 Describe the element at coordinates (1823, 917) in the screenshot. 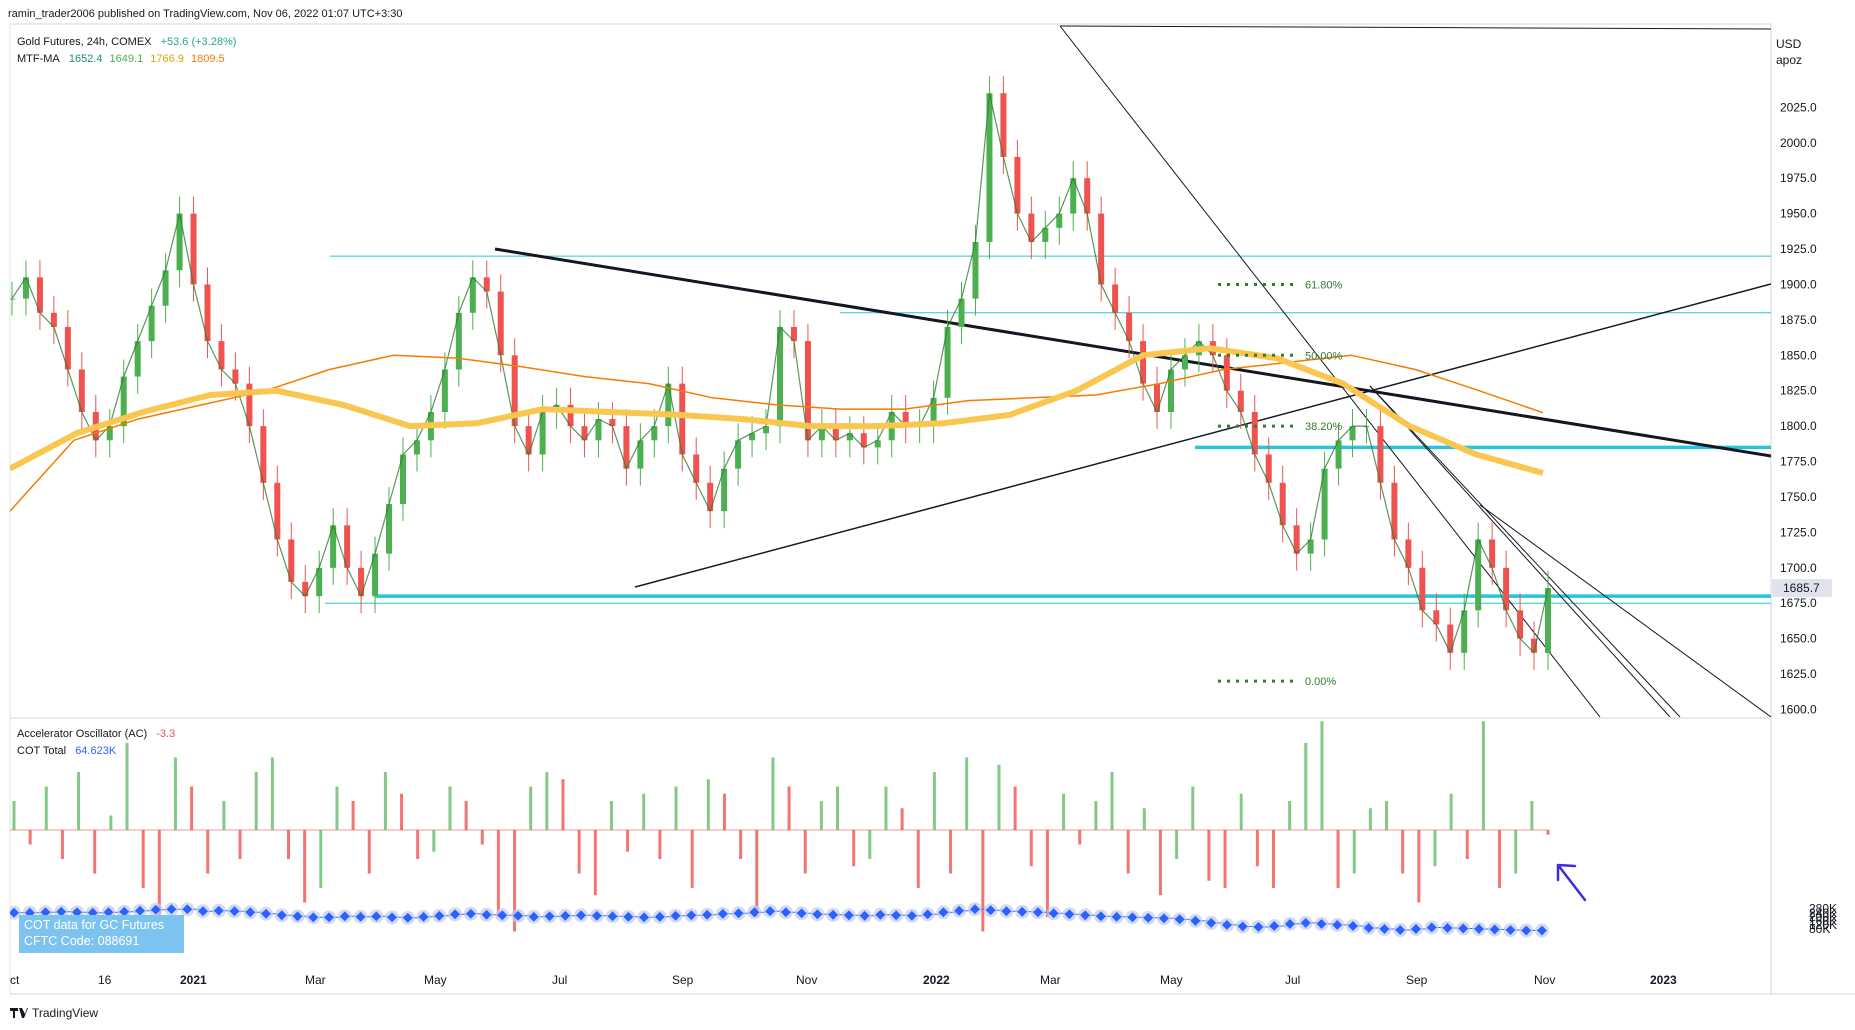

I see `cot-tick-label: 200K` at that location.